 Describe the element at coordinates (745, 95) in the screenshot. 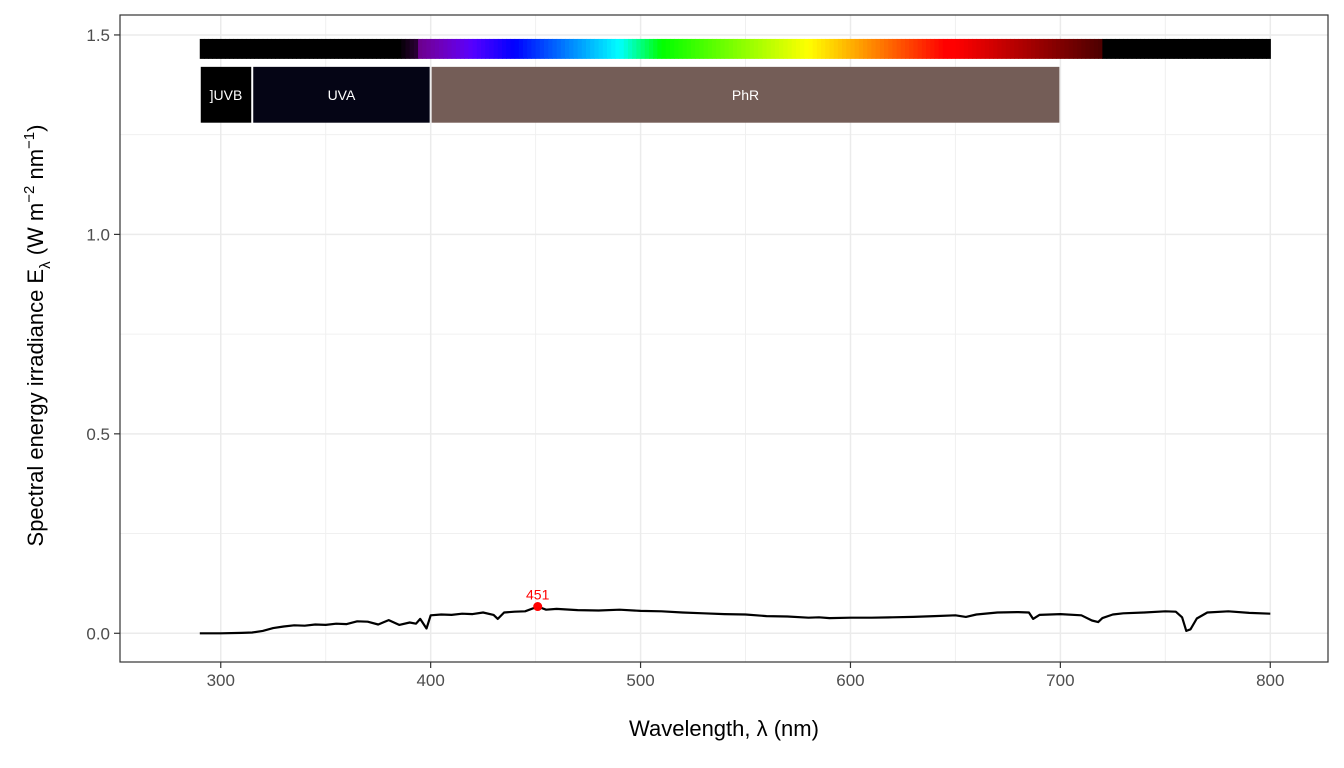

I see `waveband-label: PhR` at that location.